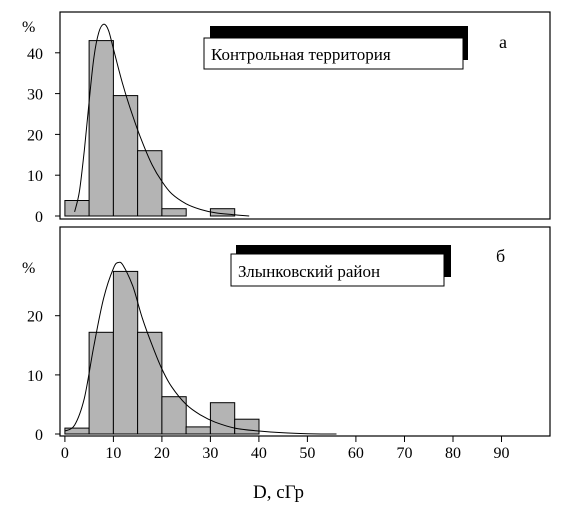  What do you see at coordinates (35, 376) in the screenshot?
I see `panel-b-y-tick-label: 10` at bounding box center [35, 376].